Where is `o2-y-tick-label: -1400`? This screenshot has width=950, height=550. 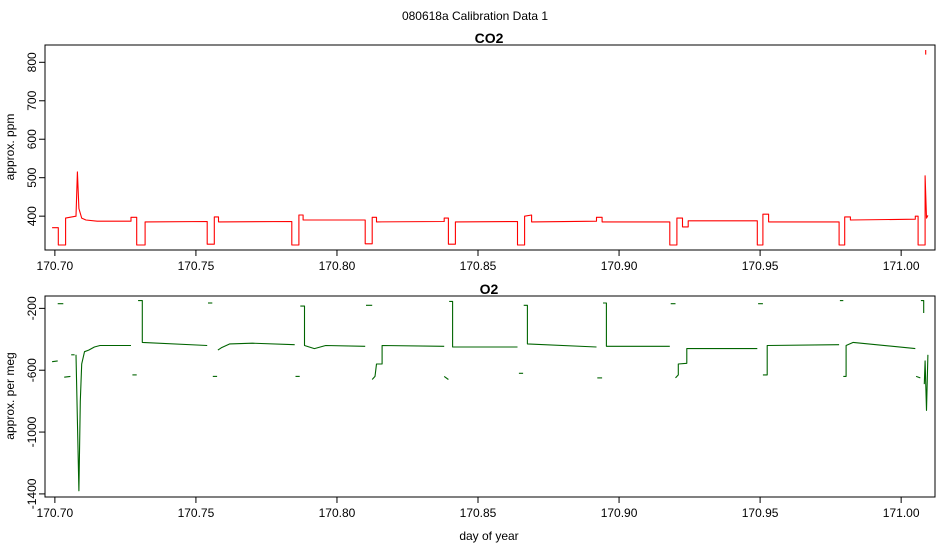 o2-y-tick-label: -1400 is located at coordinates (32, 493).